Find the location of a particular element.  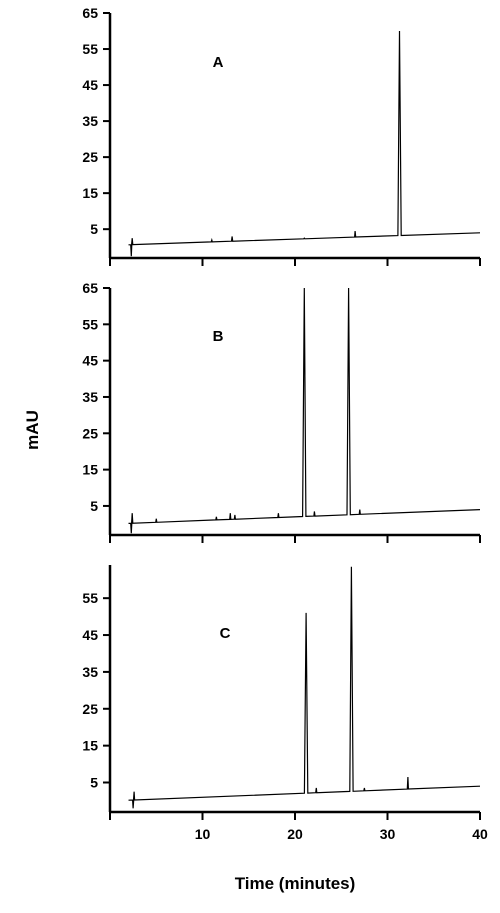

x-axis-label: Time (minutes) is located at coordinates (295, 883).